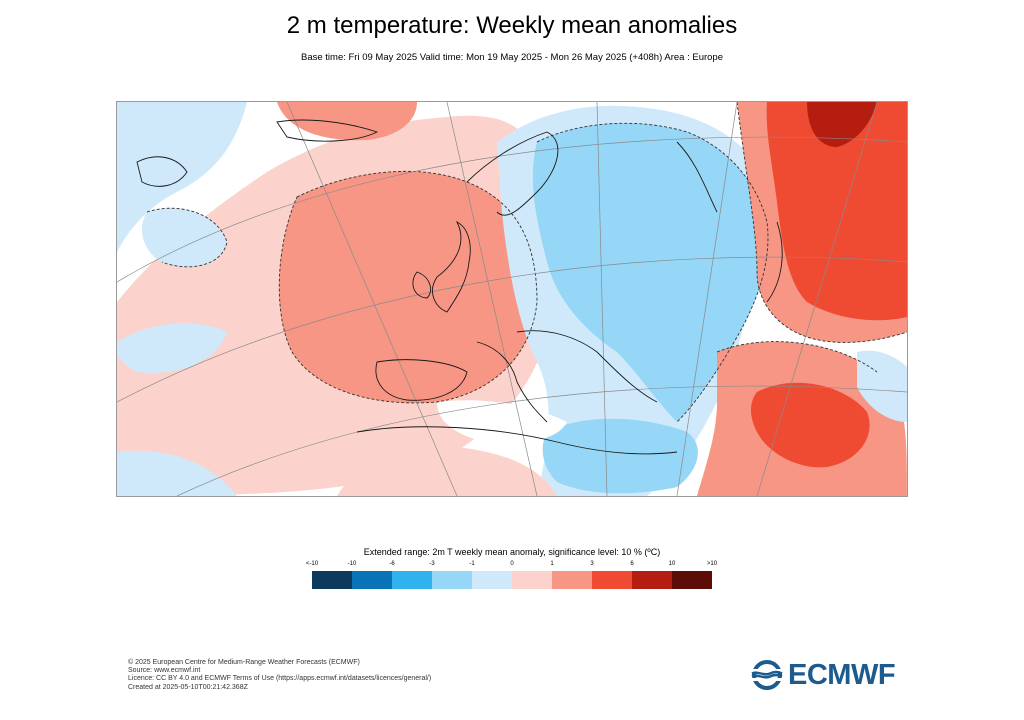  I want to click on legend-tick: >10, so click(712, 564).